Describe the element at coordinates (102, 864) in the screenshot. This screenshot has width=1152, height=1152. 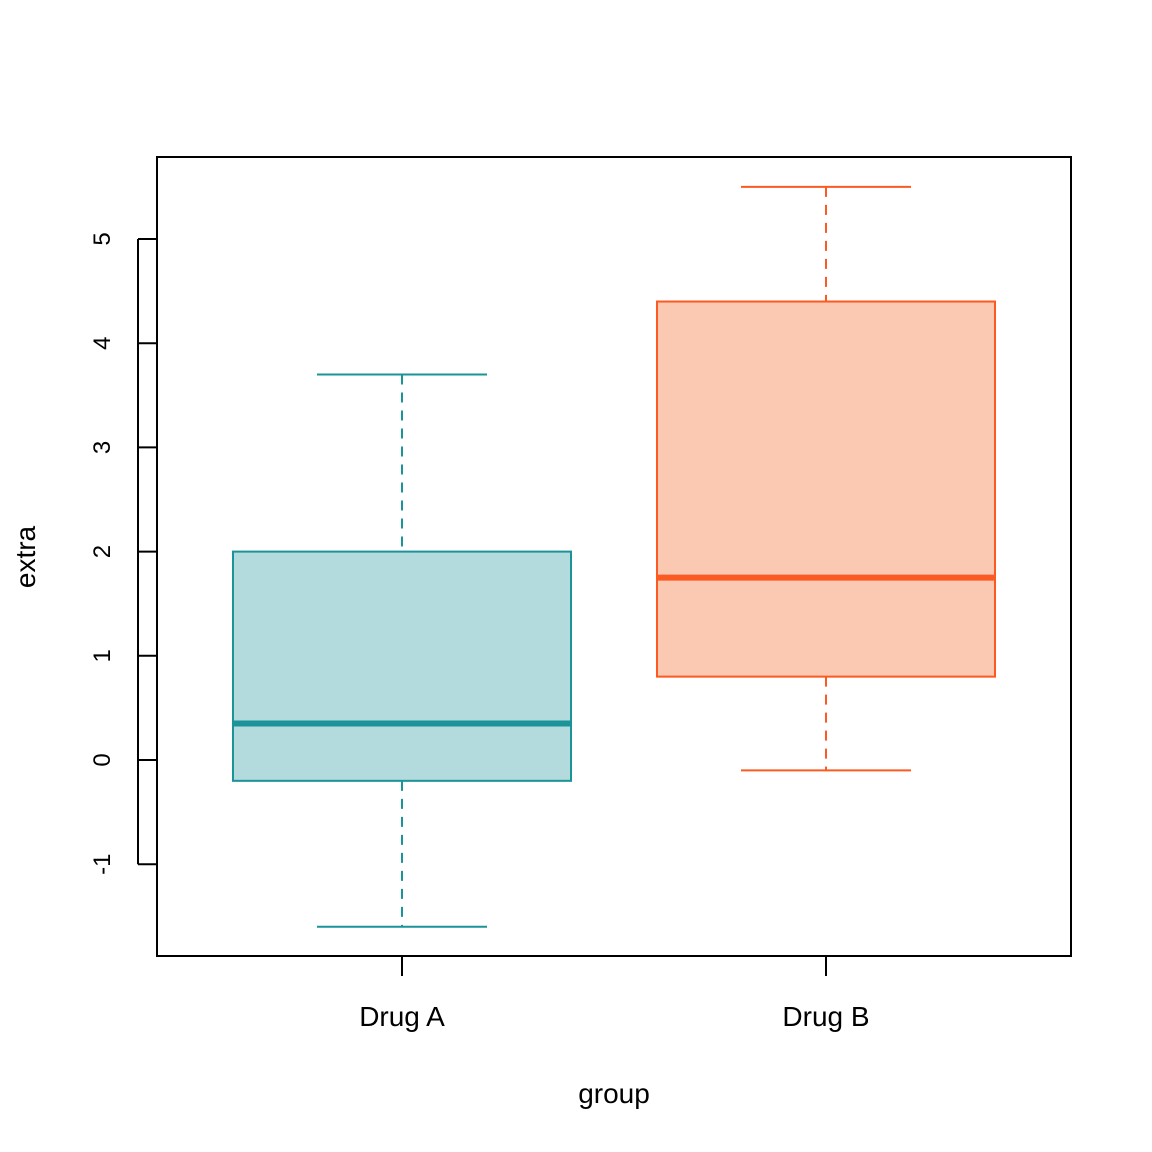
I see `y-tick-label: -1` at that location.